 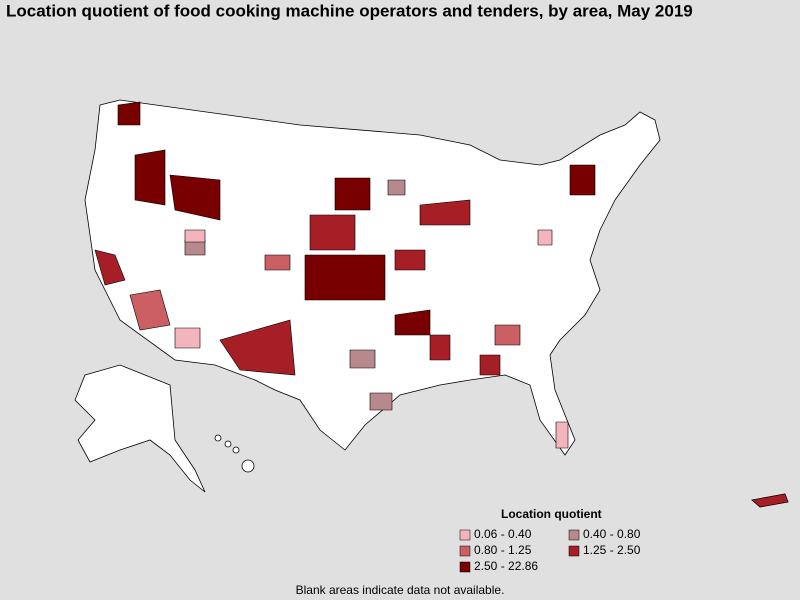 What do you see at coordinates (612, 550) in the screenshot?
I see `legend-label: 1.25 - 2.50` at bounding box center [612, 550].